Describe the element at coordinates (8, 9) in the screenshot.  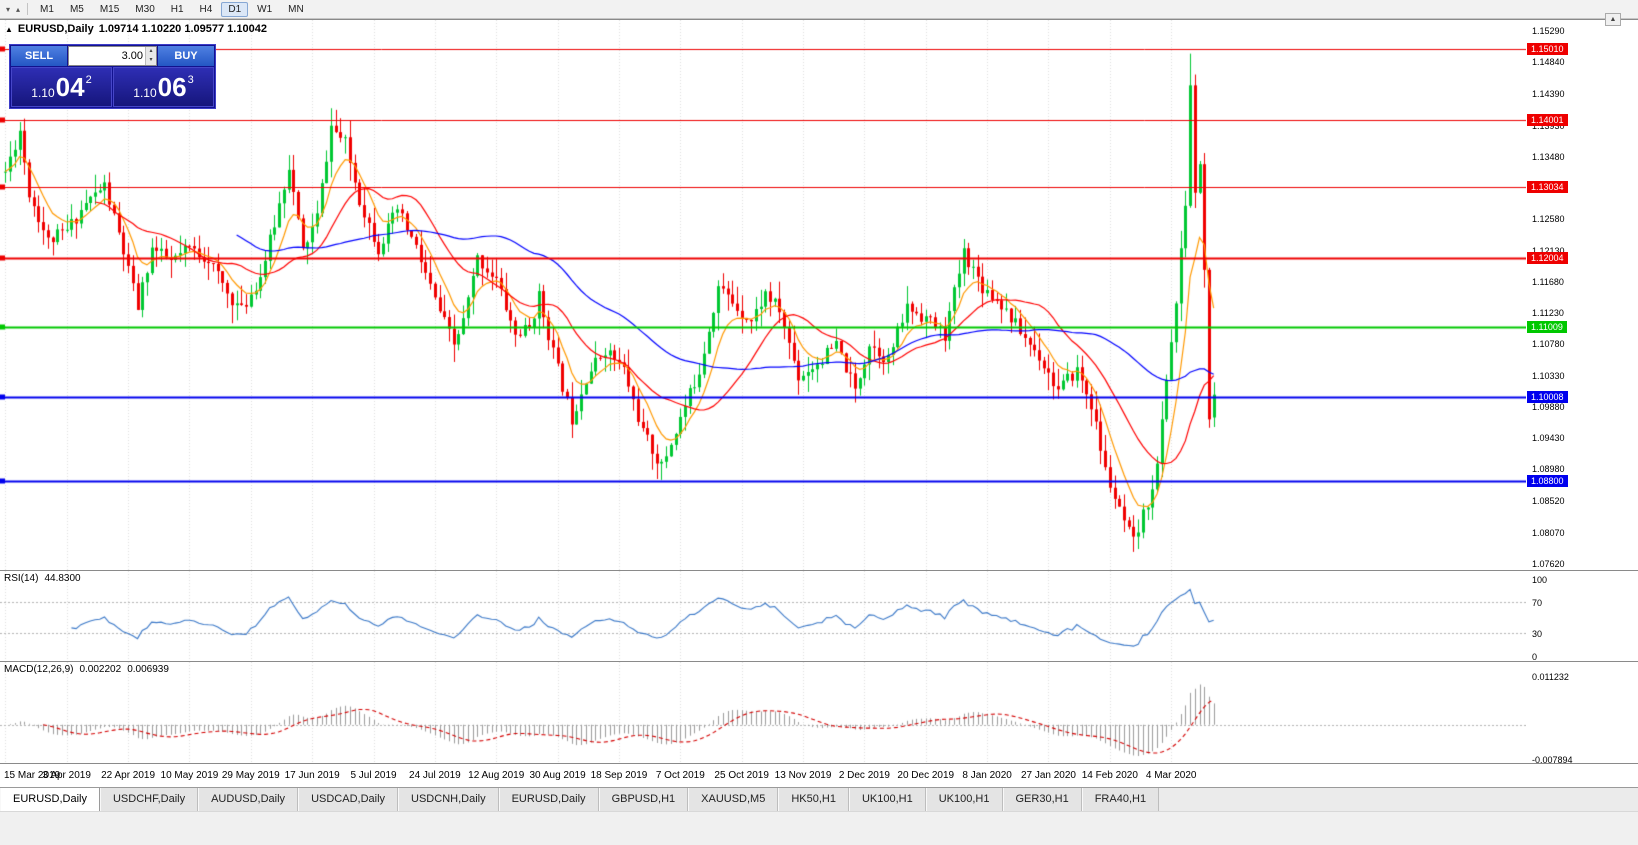
I see `chart-dropdown-icon: ▾` at that location.